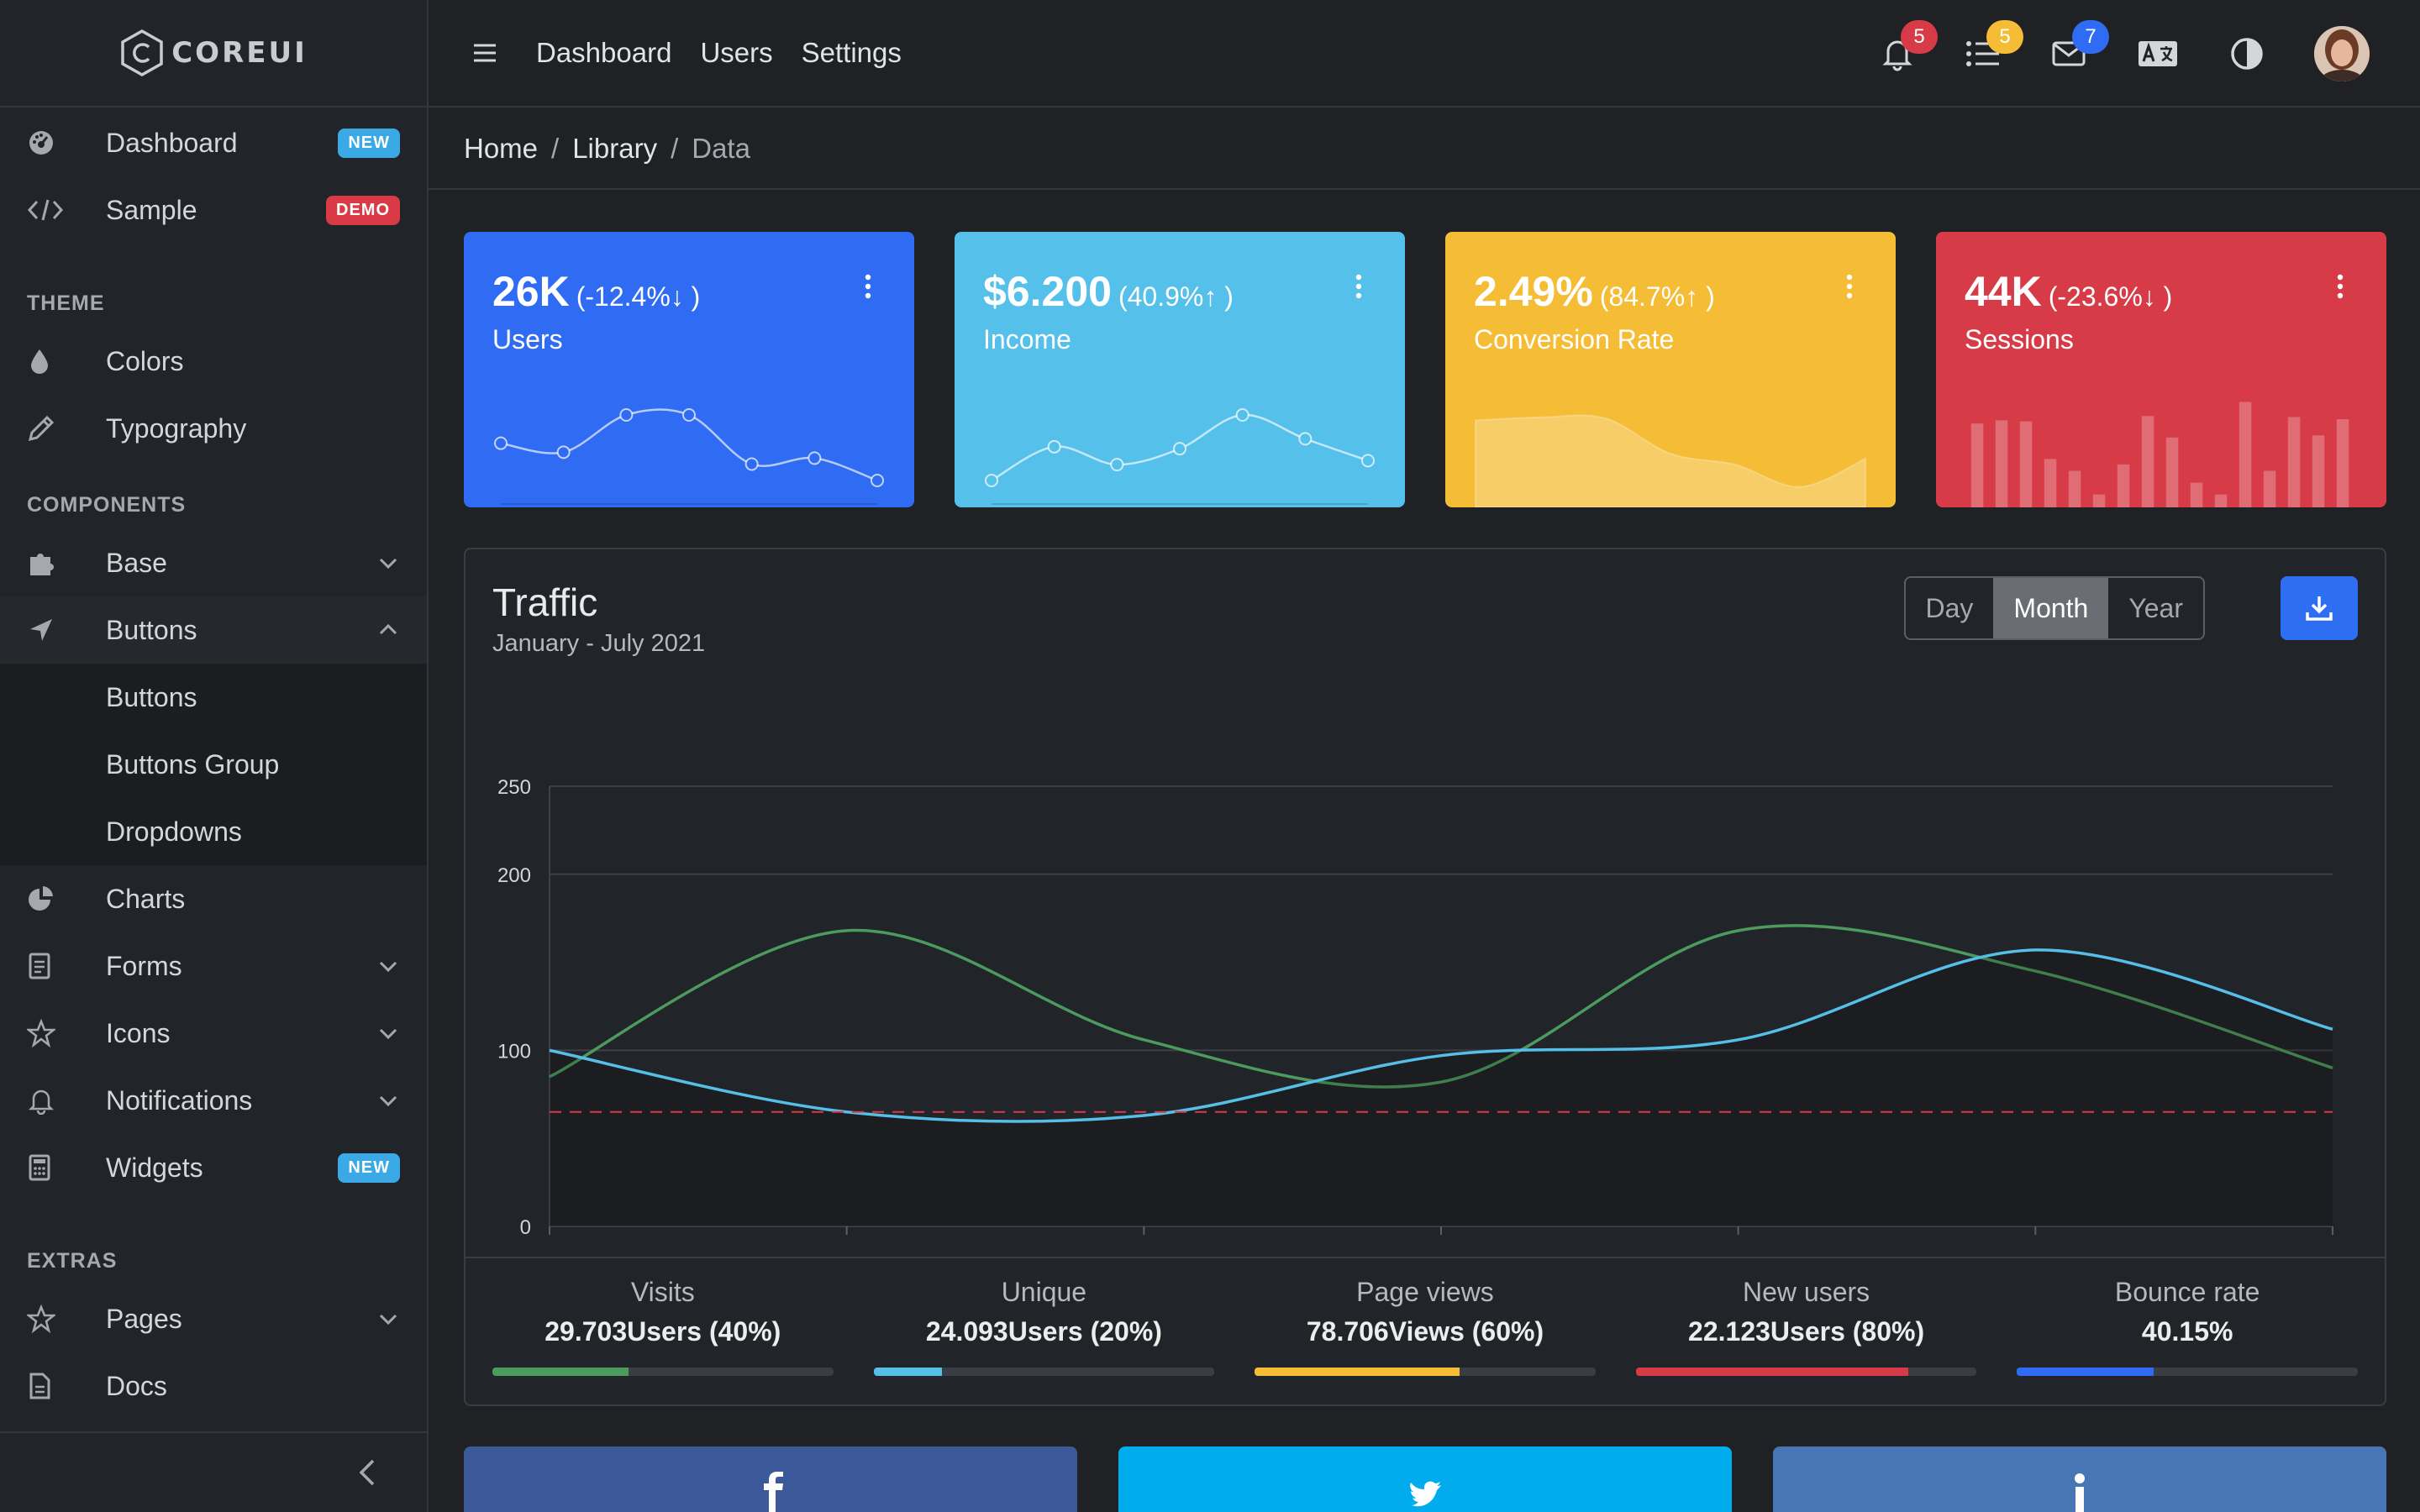 The height and width of the screenshot is (1512, 2420). Describe the element at coordinates (599, 643) in the screenshot. I see `traffic-subtitle: January - July 2021` at that location.